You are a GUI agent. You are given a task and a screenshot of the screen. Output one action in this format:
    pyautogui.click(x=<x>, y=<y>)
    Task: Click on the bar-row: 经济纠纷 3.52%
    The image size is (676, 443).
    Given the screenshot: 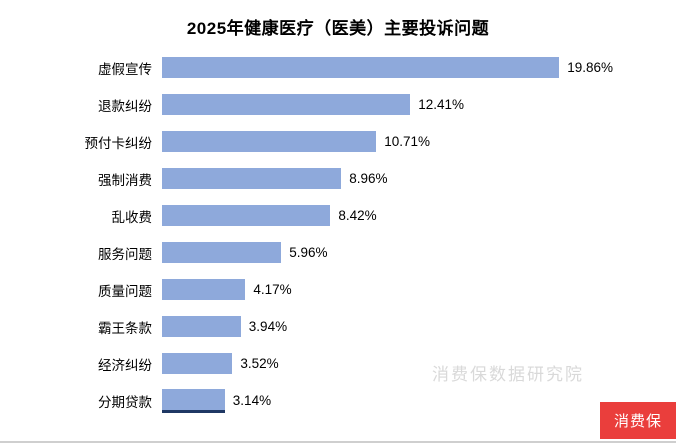 What is the action you would take?
    pyautogui.click(x=338, y=363)
    